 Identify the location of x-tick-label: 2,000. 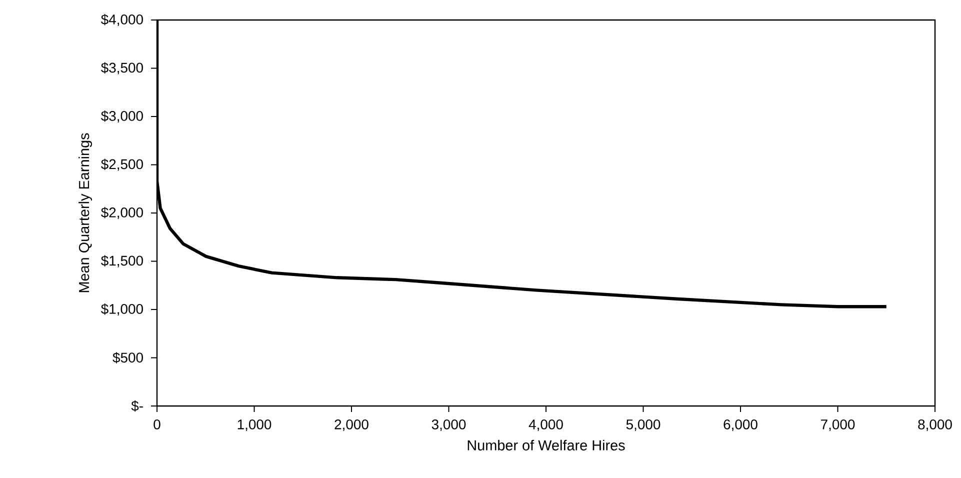
(351, 425).